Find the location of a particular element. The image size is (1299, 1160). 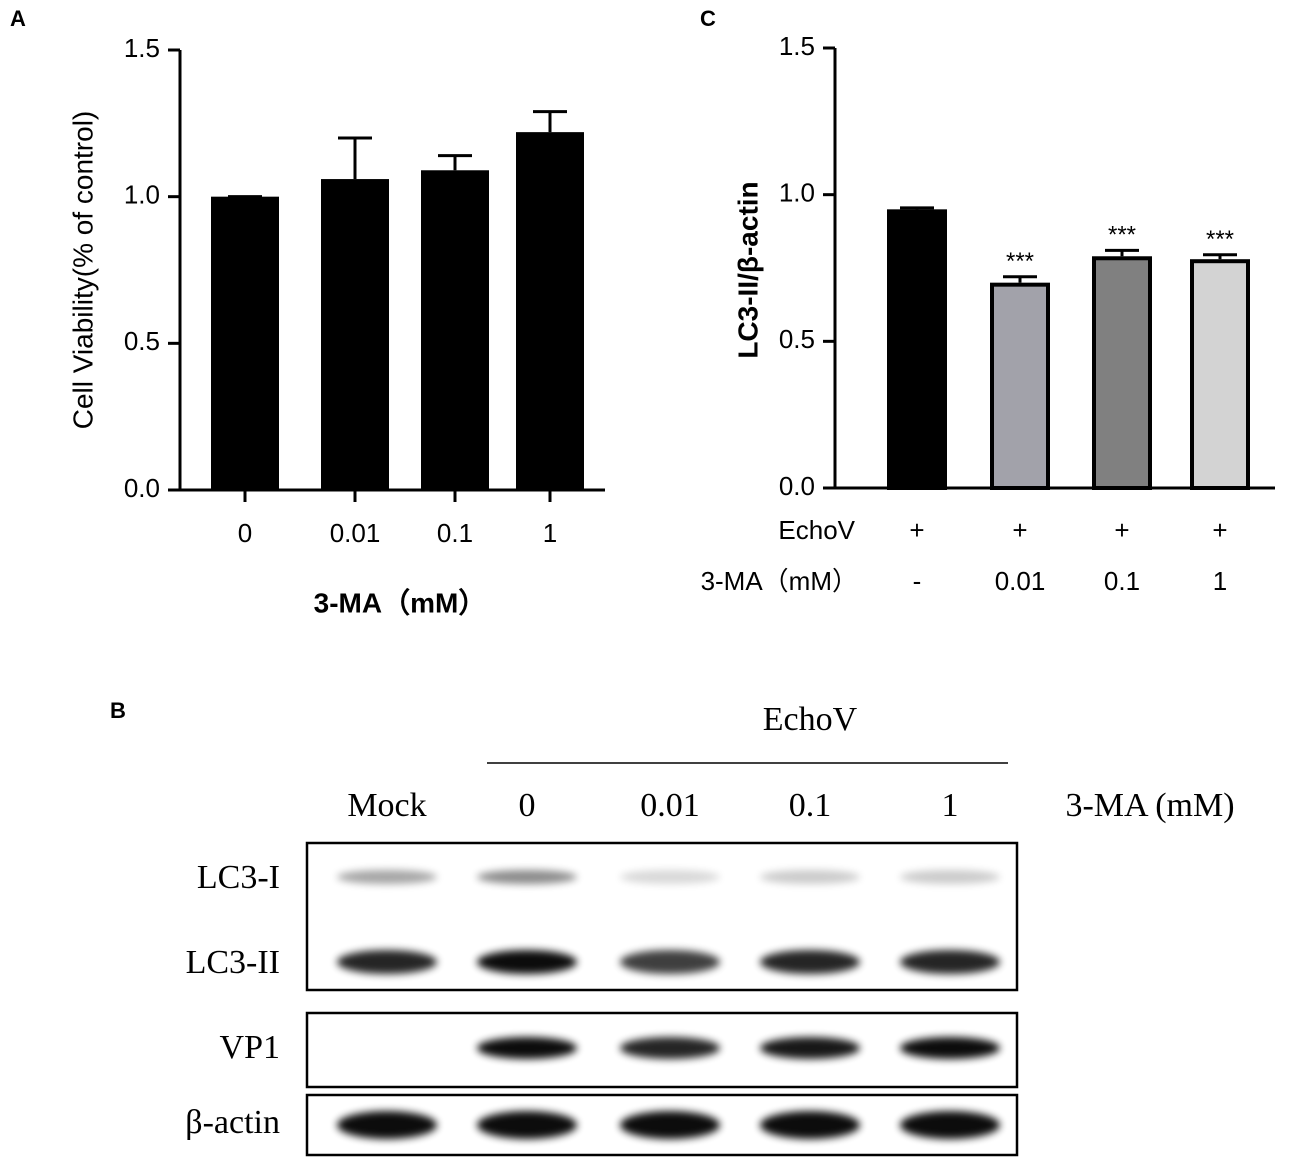

panel-label: C is located at coordinates (708, 18).